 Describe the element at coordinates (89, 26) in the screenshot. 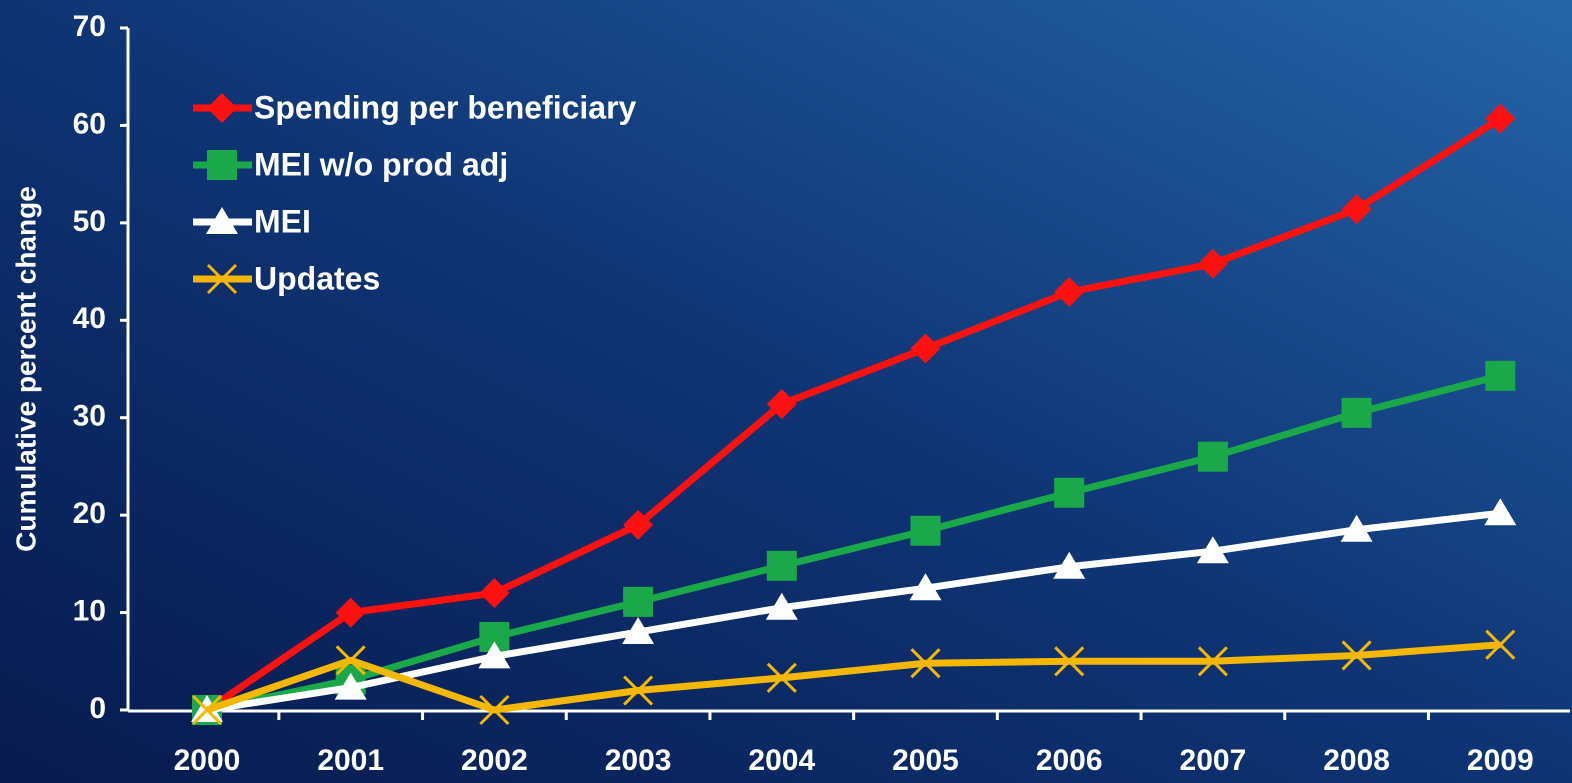

I see `y-tick-label: 70` at that location.